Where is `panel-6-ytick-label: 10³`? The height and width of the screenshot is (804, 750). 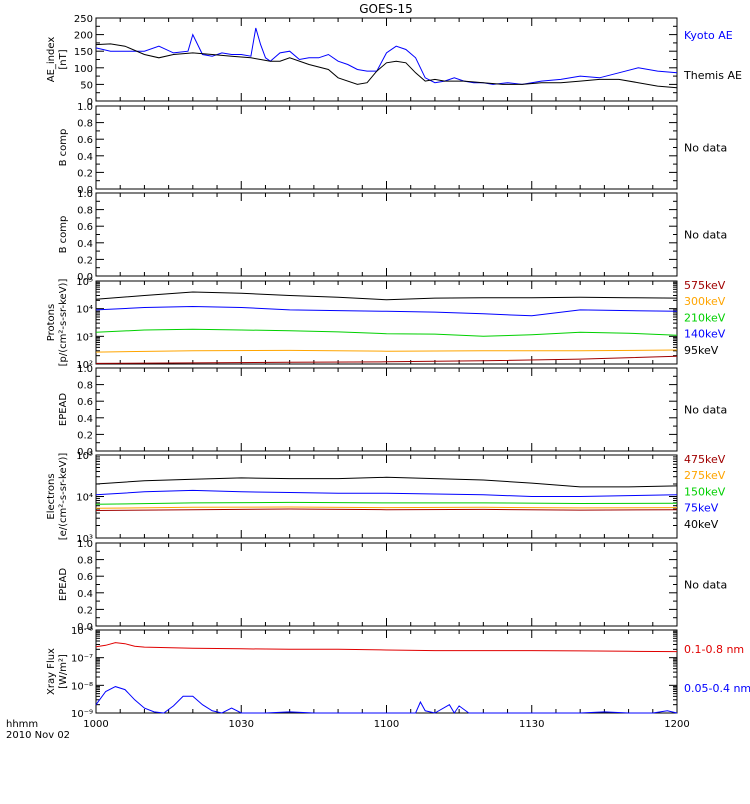
panel-6-ytick-label: 10³ is located at coordinates (84, 539).